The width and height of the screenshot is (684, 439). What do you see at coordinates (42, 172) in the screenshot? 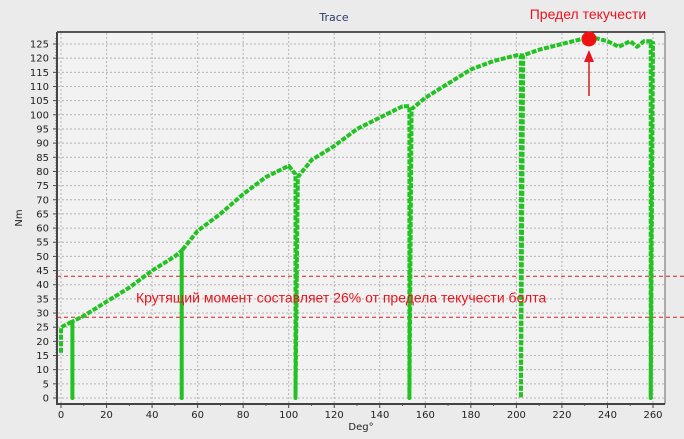
I see `y-tick-label: 80` at bounding box center [42, 172].